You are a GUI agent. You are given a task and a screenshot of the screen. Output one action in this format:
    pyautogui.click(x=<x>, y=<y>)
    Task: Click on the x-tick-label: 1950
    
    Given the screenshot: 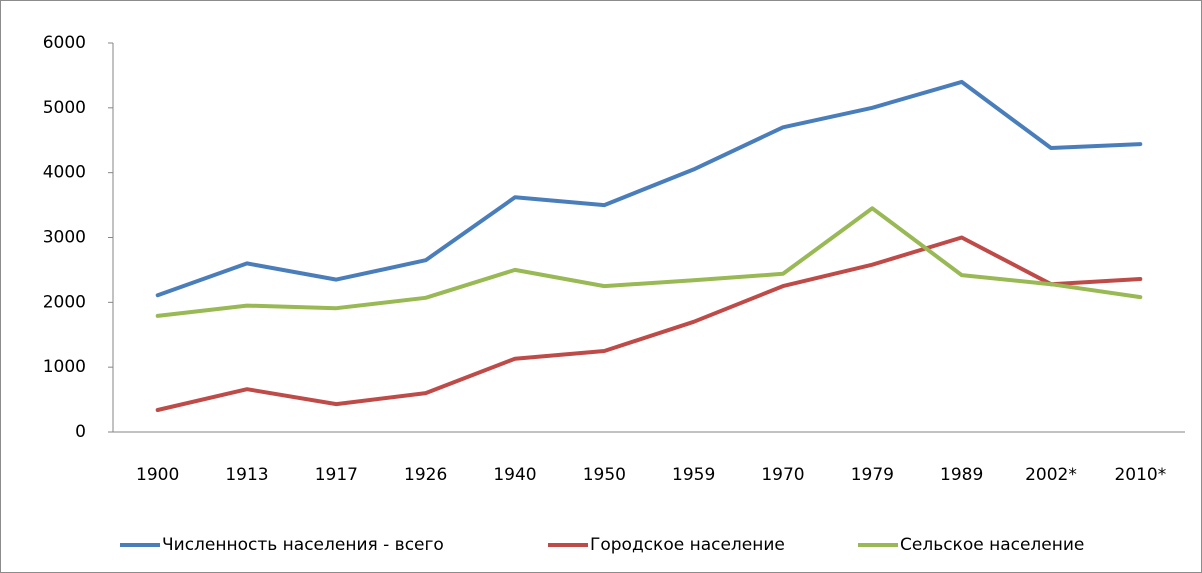 What is the action you would take?
    pyautogui.click(x=604, y=475)
    